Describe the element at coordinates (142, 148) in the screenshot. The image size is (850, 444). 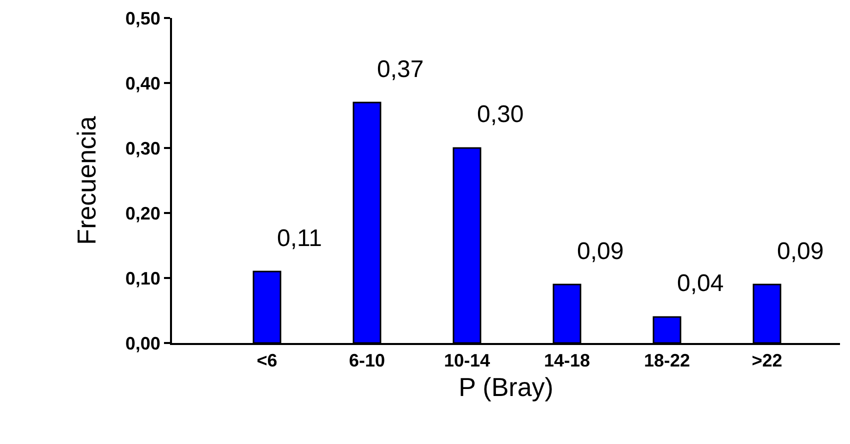
I see `y-tick-label: 0,30` at that location.